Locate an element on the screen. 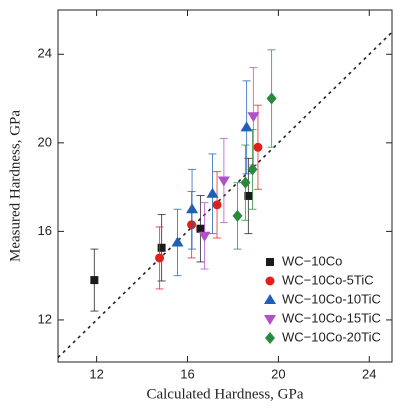 The width and height of the screenshot is (404, 408). x-tick-label: 12 is located at coordinates (96, 373).